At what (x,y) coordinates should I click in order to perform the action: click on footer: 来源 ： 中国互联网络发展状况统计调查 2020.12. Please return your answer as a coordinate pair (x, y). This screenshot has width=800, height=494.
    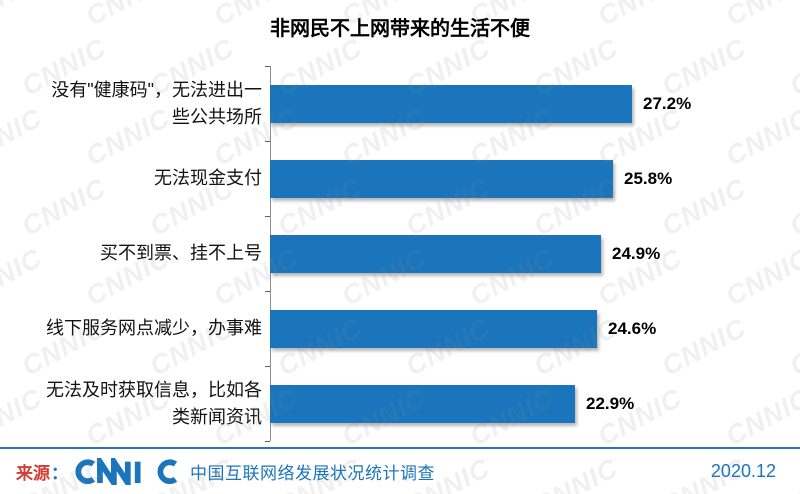
    Looking at the image, I should click on (400, 470).